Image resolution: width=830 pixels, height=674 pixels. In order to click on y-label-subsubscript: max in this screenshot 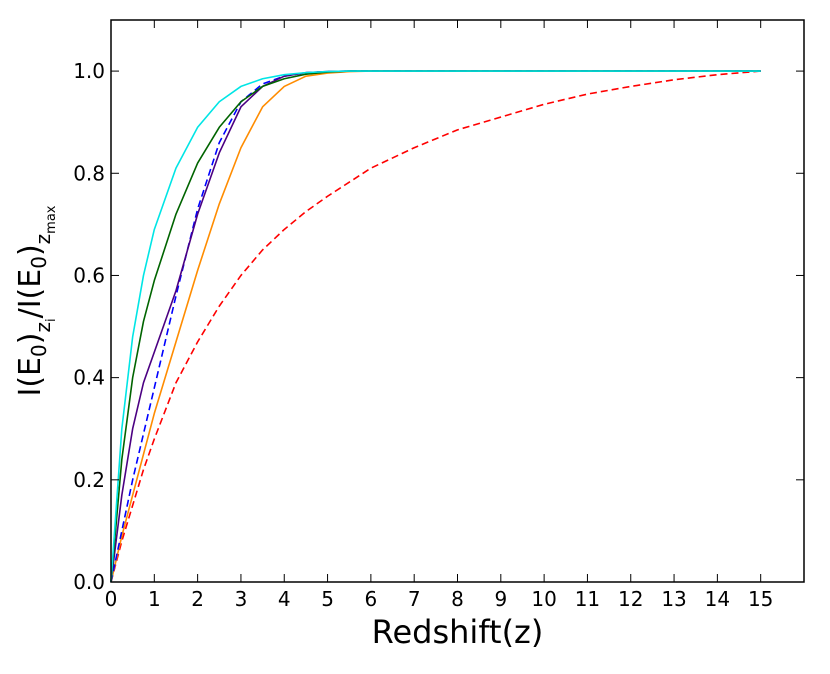, I will do `click(51, 219)`.